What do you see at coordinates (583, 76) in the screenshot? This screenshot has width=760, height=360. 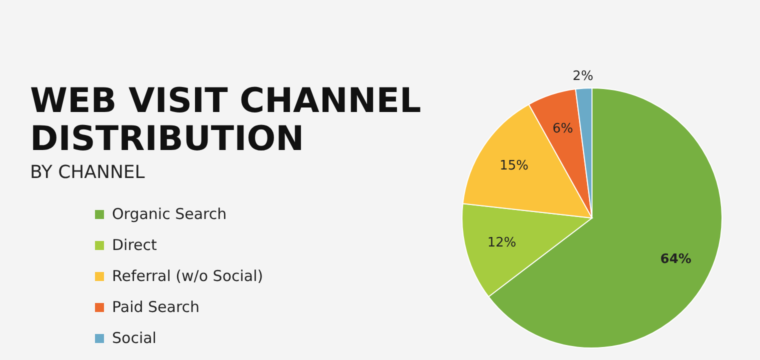 I see `data-label: 2%` at bounding box center [583, 76].